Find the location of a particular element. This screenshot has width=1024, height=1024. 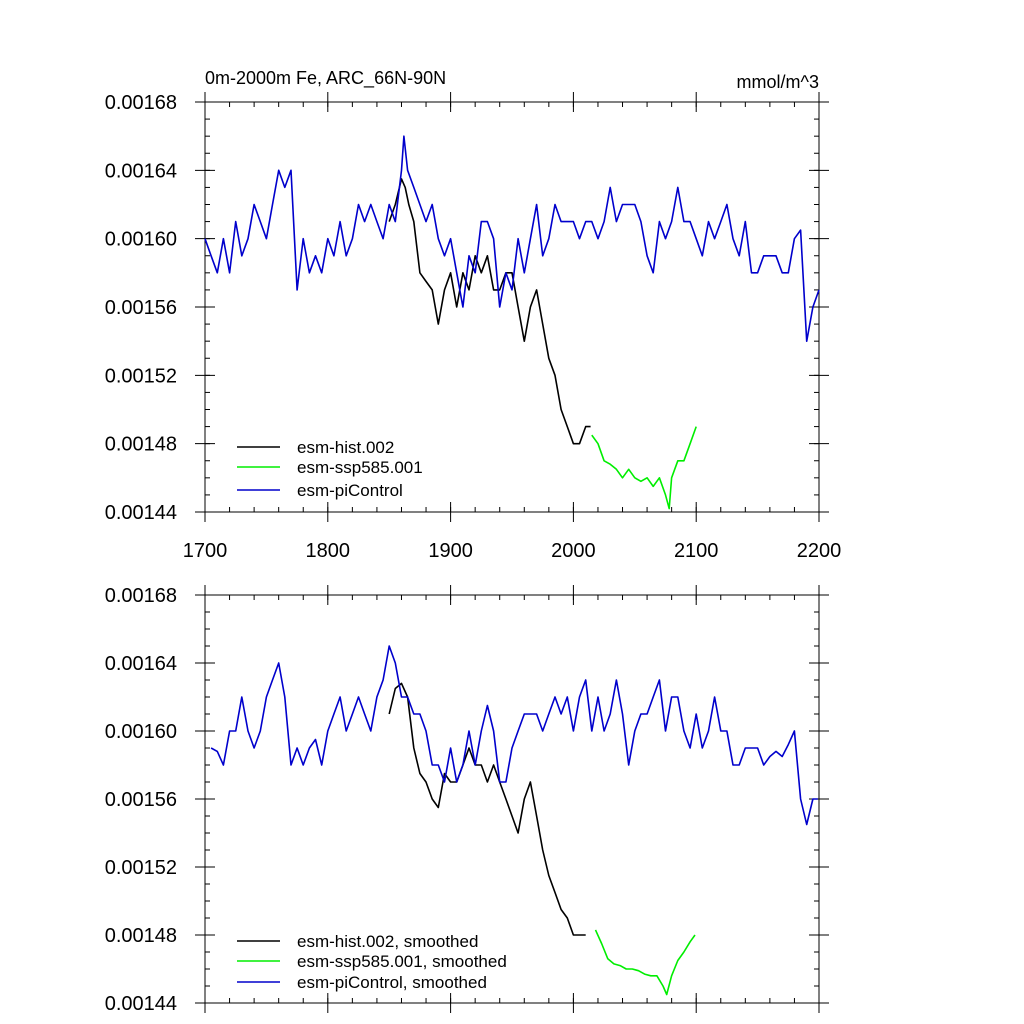

x-tick-label: 2100 is located at coordinates (696, 551).